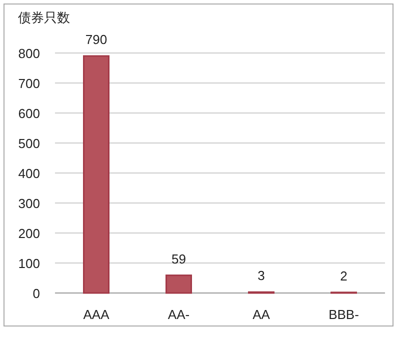  Describe the element at coordinates (29, 233) in the screenshot. I see `y-tick-label: 200` at that location.